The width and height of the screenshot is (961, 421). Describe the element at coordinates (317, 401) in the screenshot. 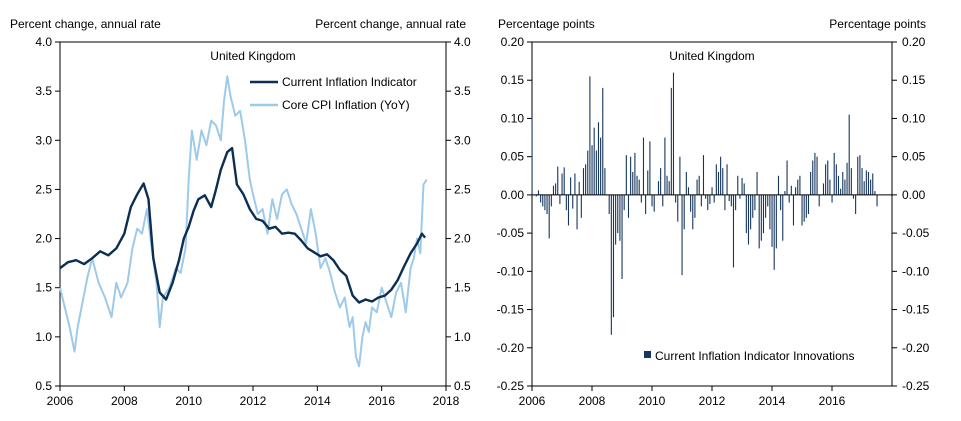

I see `left-xtick-label: 2014` at that location.